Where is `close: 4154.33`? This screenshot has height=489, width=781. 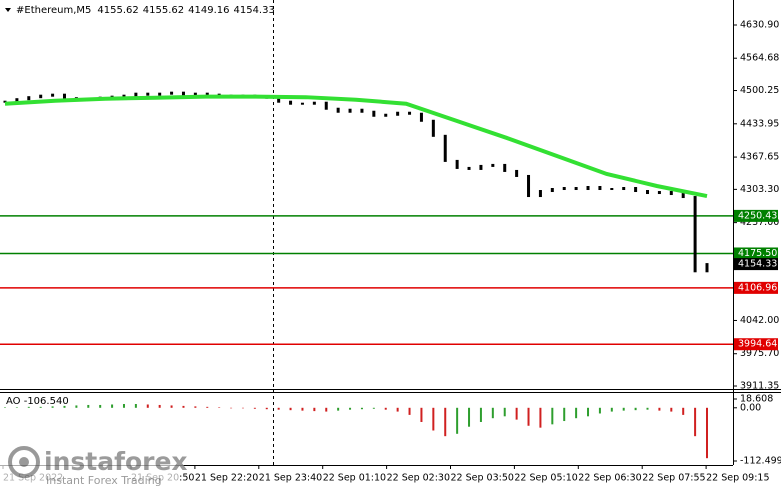 close: 4154.33 is located at coordinates (253, 10).